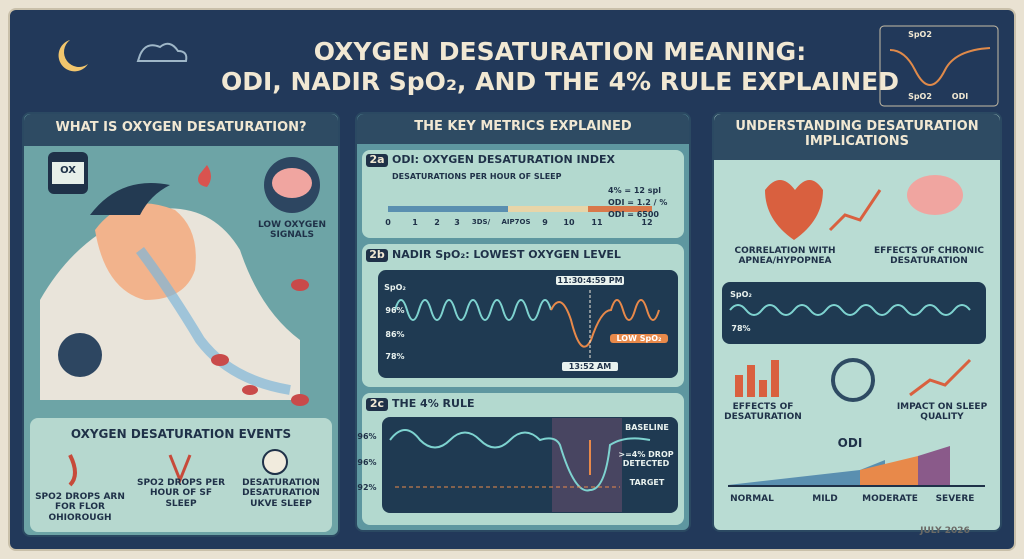  I want to click on odi-severe, so click(934, 465).